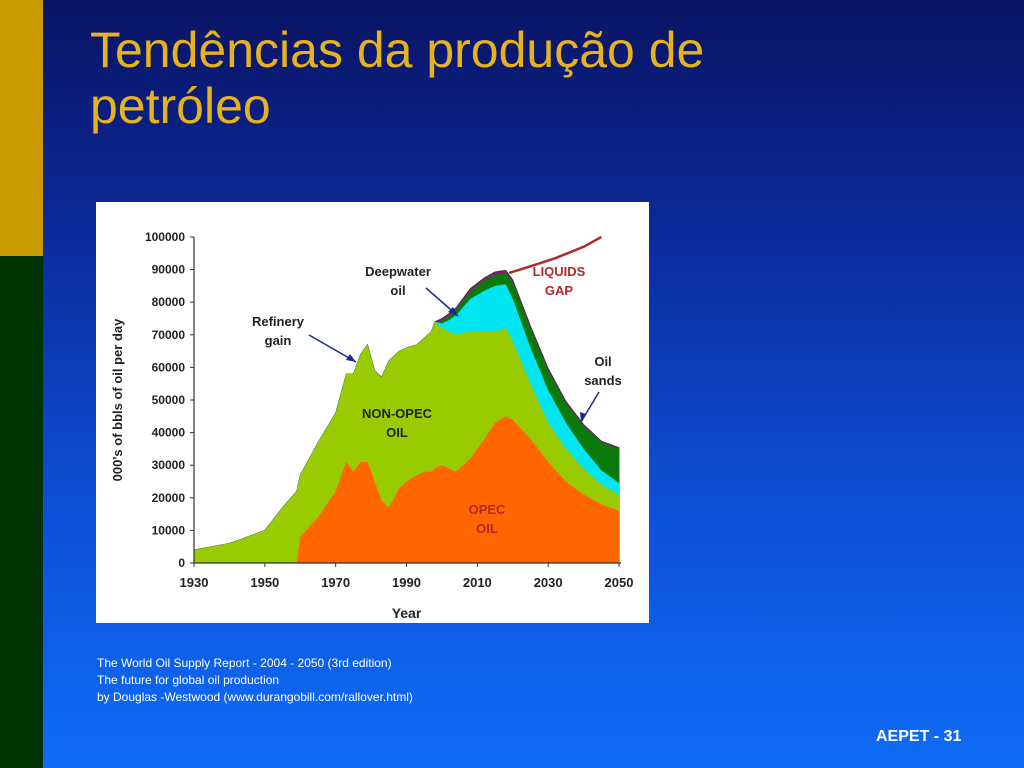 The height and width of the screenshot is (768, 1024). Describe the element at coordinates (397, 78) in the screenshot. I see `slide-title: Tendências da produção de petróleo` at that location.